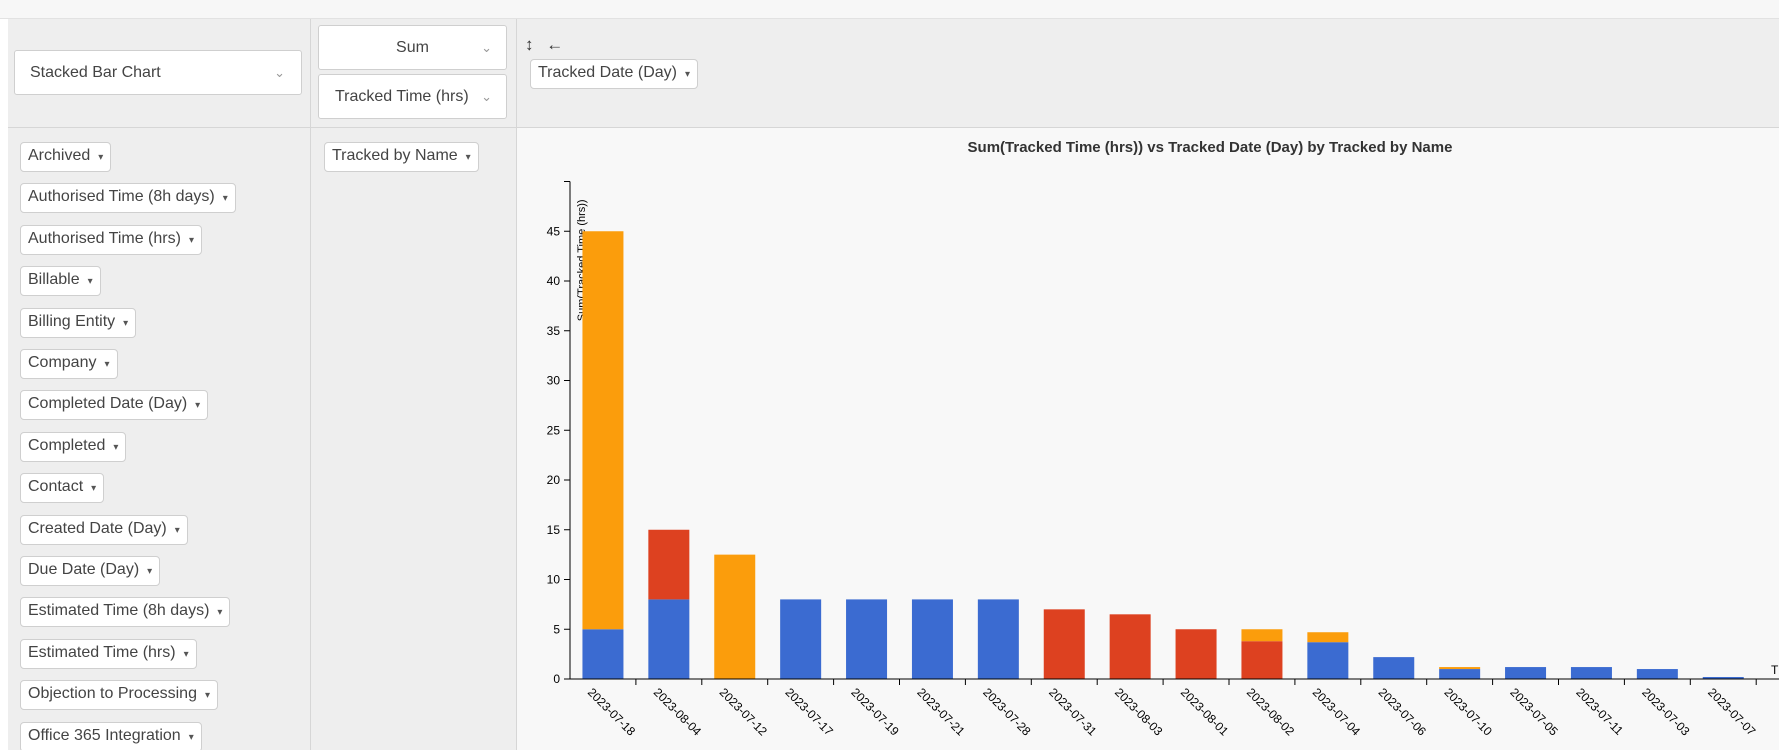 This screenshot has height=750, width=1779. Describe the element at coordinates (554, 430) in the screenshot. I see `y-tick-label: 25` at that location.